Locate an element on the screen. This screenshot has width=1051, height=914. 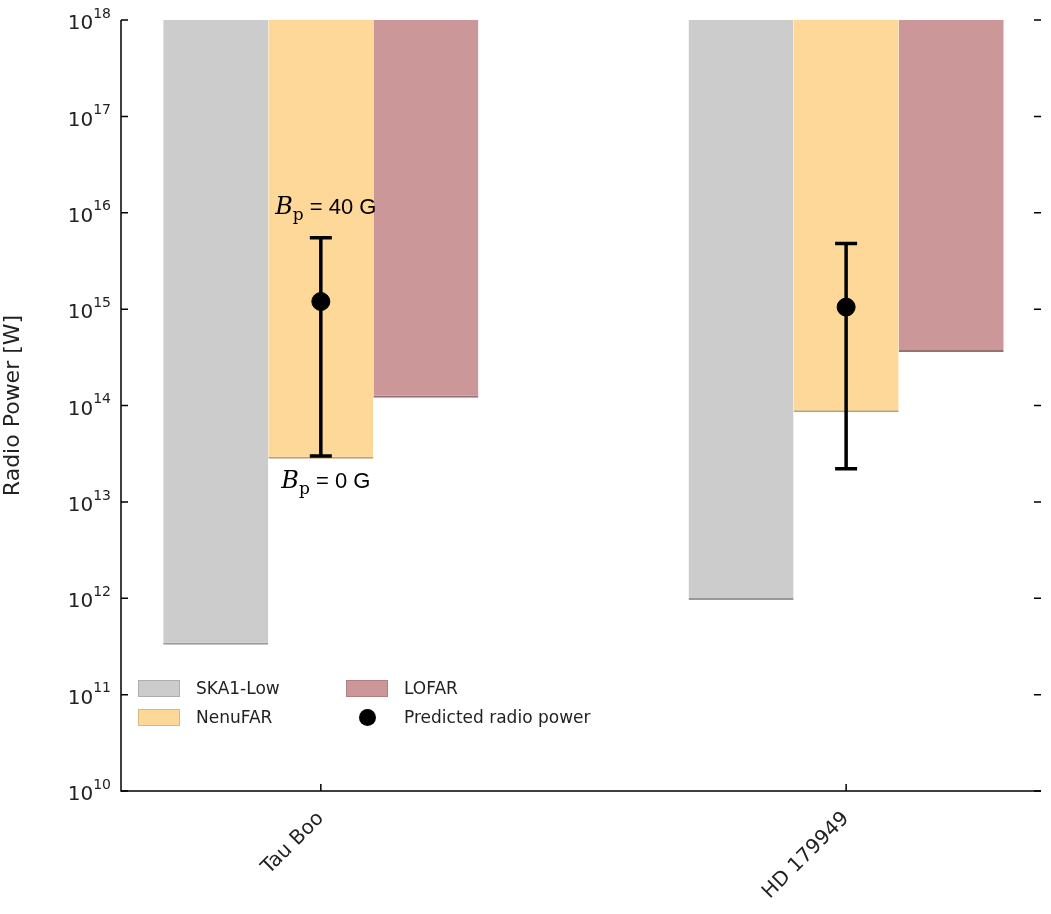
x-tick-label: Tau Boo is located at coordinates (291, 842).